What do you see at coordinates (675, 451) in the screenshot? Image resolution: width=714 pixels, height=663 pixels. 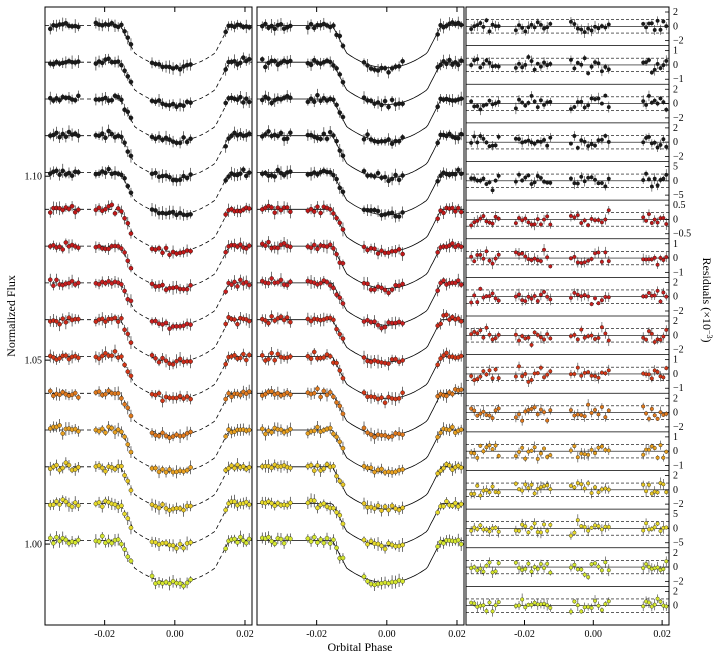 I see `res-y-tick-label-11-1: 0` at bounding box center [675, 451].